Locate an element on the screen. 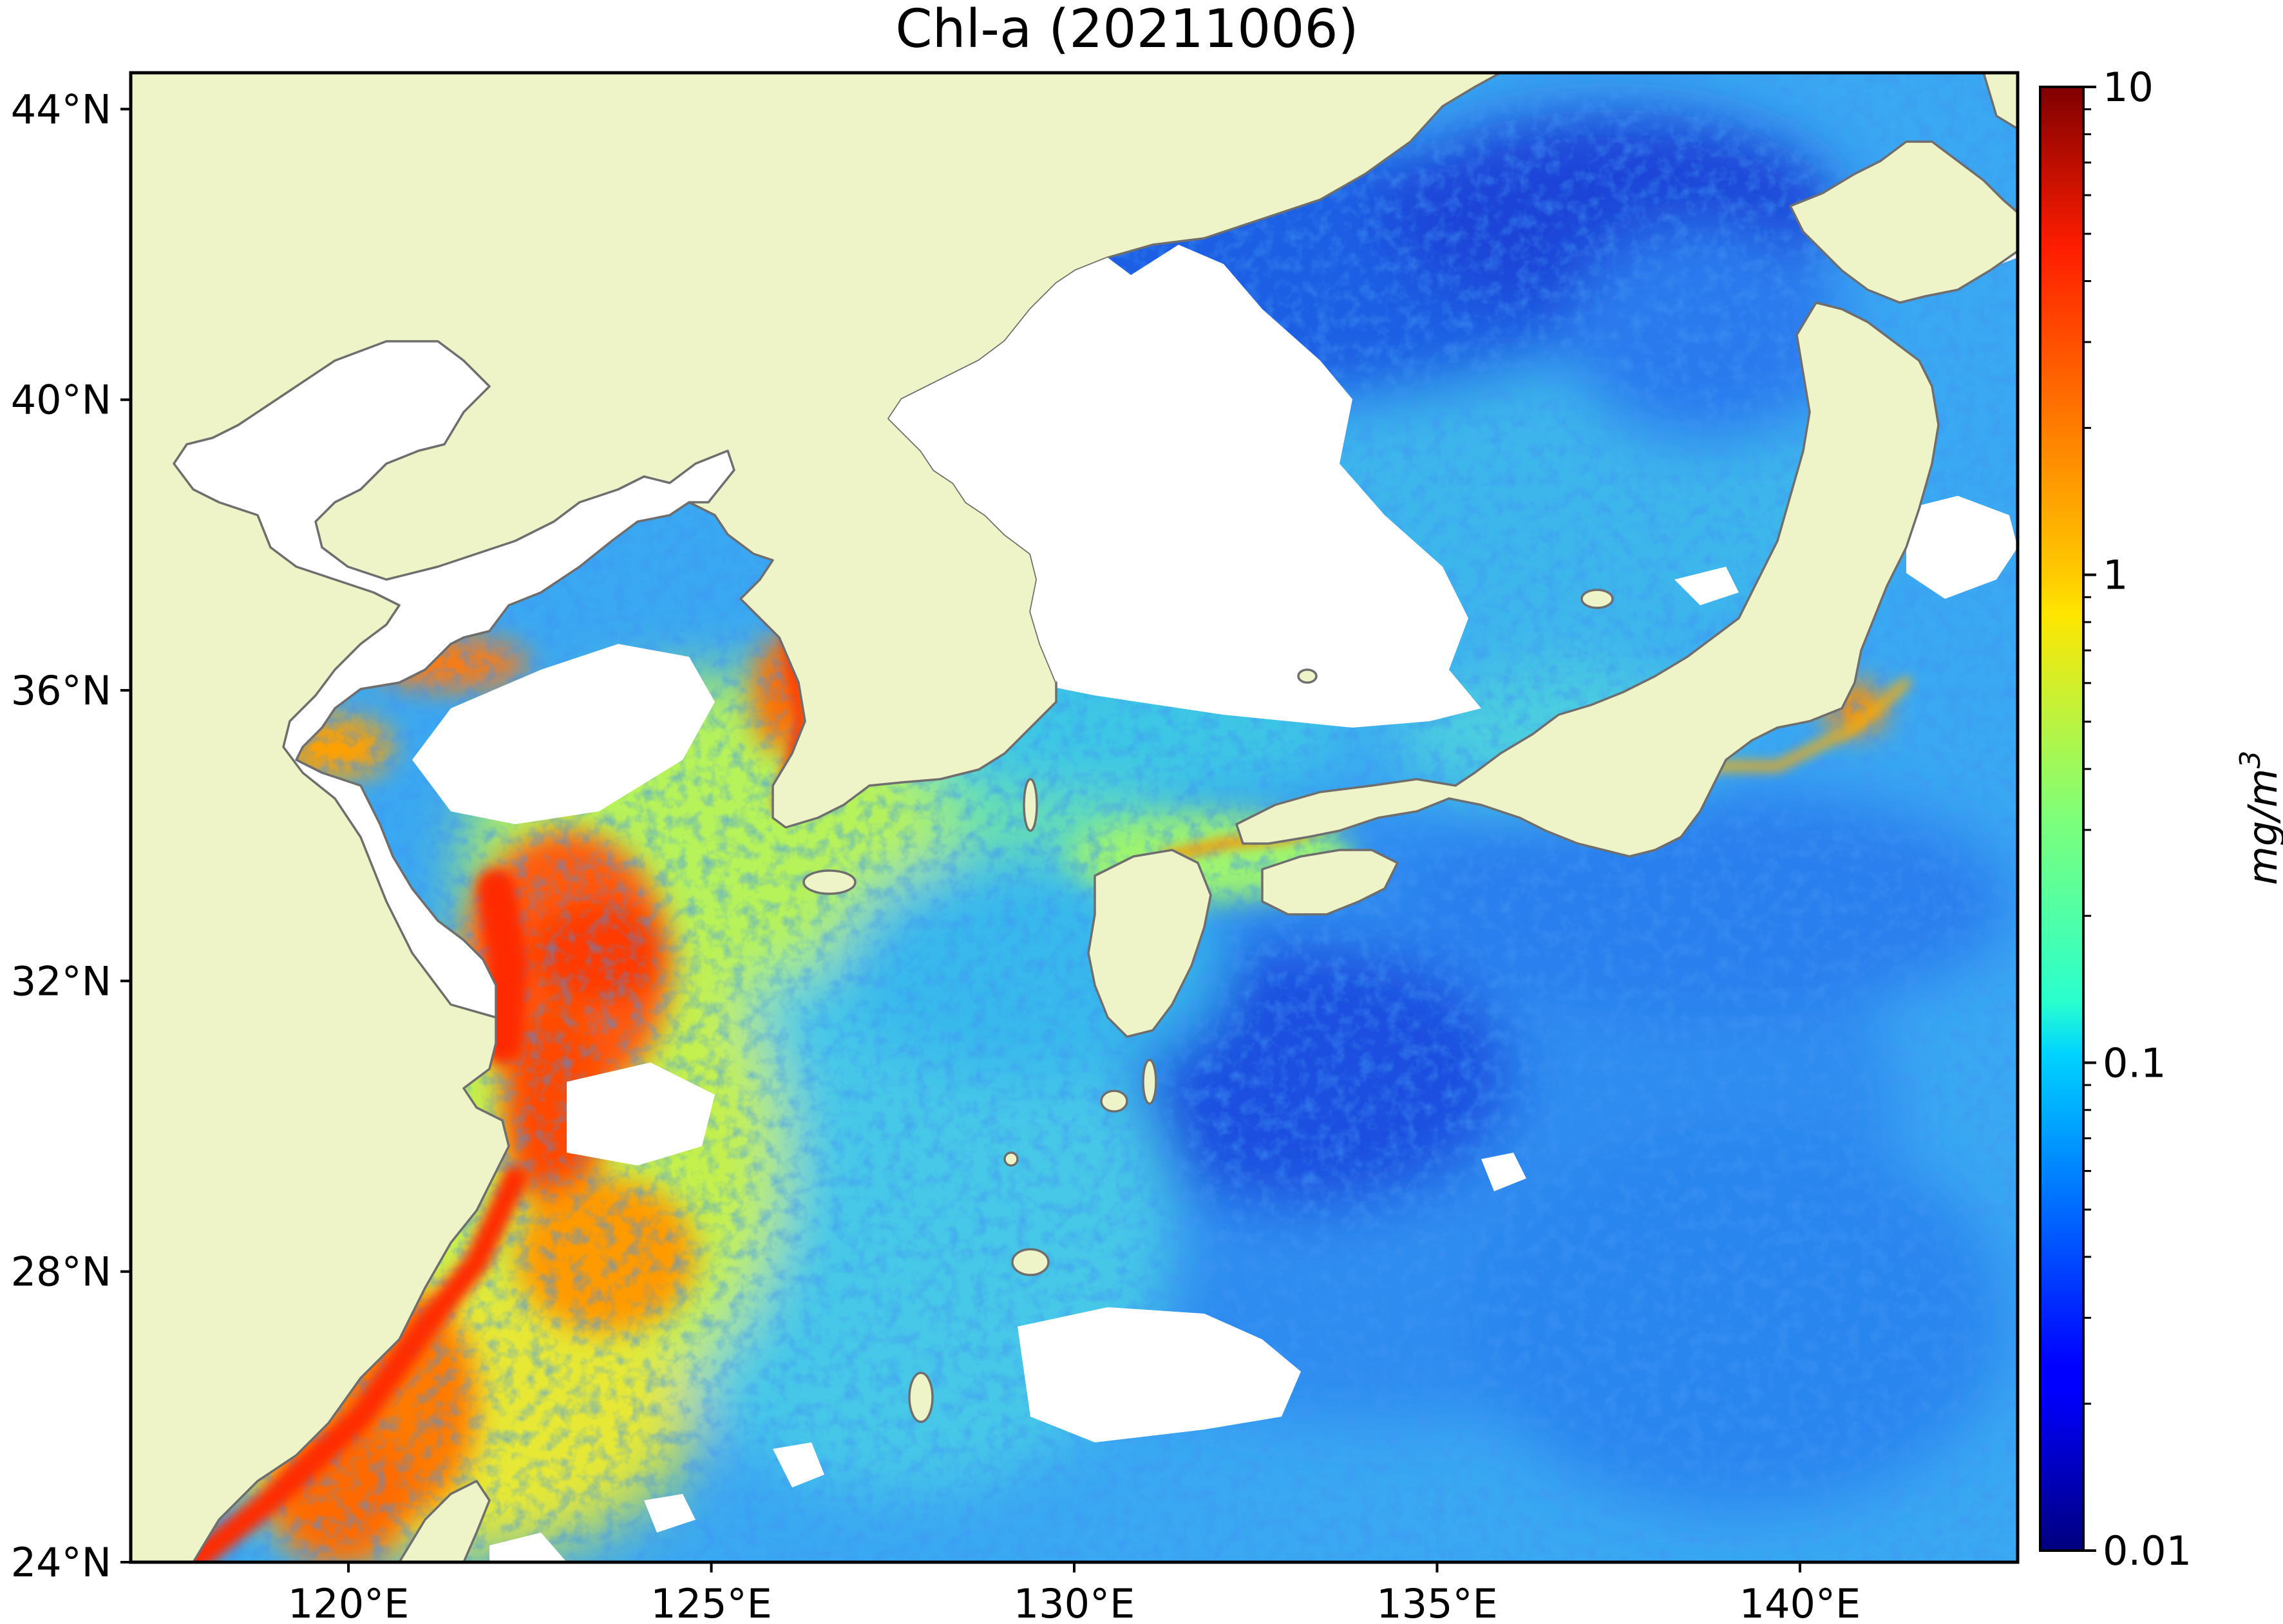  land-oki is located at coordinates (1307, 676).